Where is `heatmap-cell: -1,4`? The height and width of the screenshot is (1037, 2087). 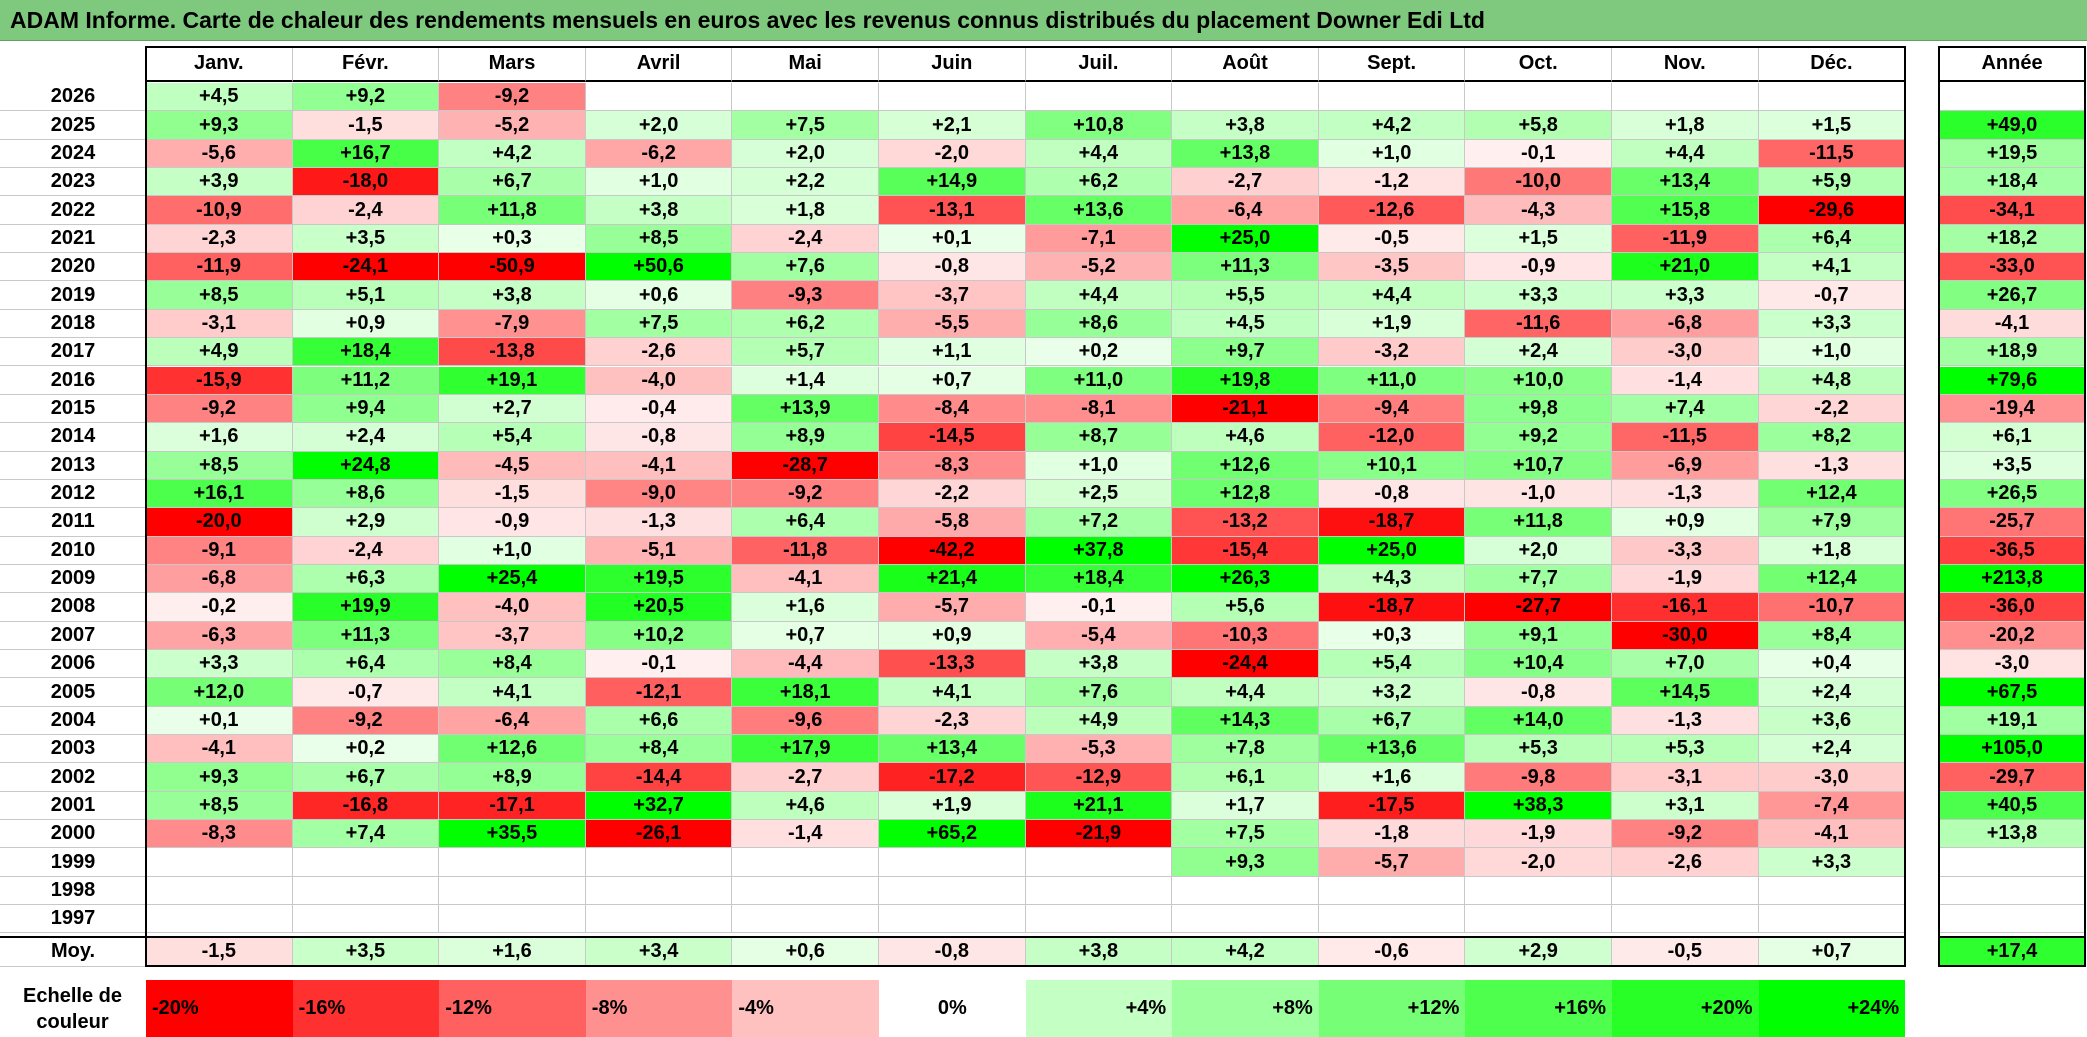
heatmap-cell: -1,4 is located at coordinates (1685, 380).